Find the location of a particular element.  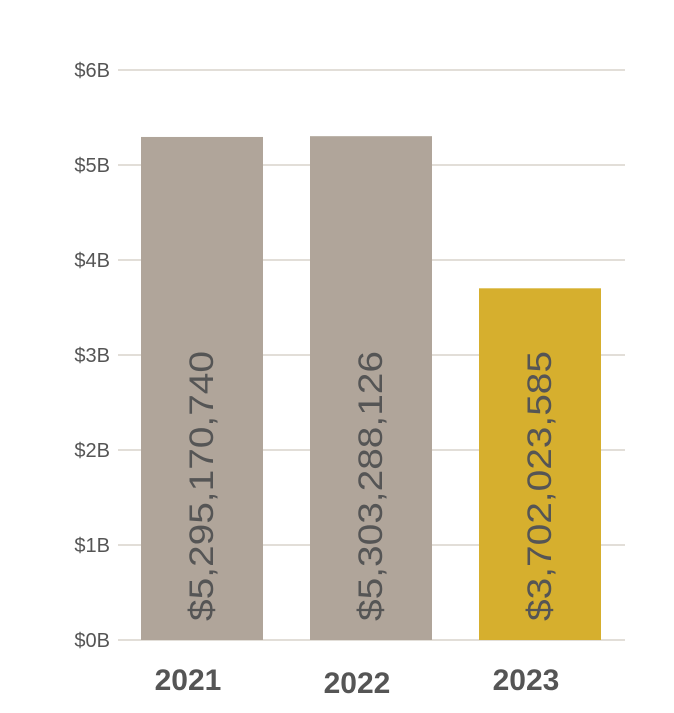

bar-2022 is located at coordinates (371, 388).